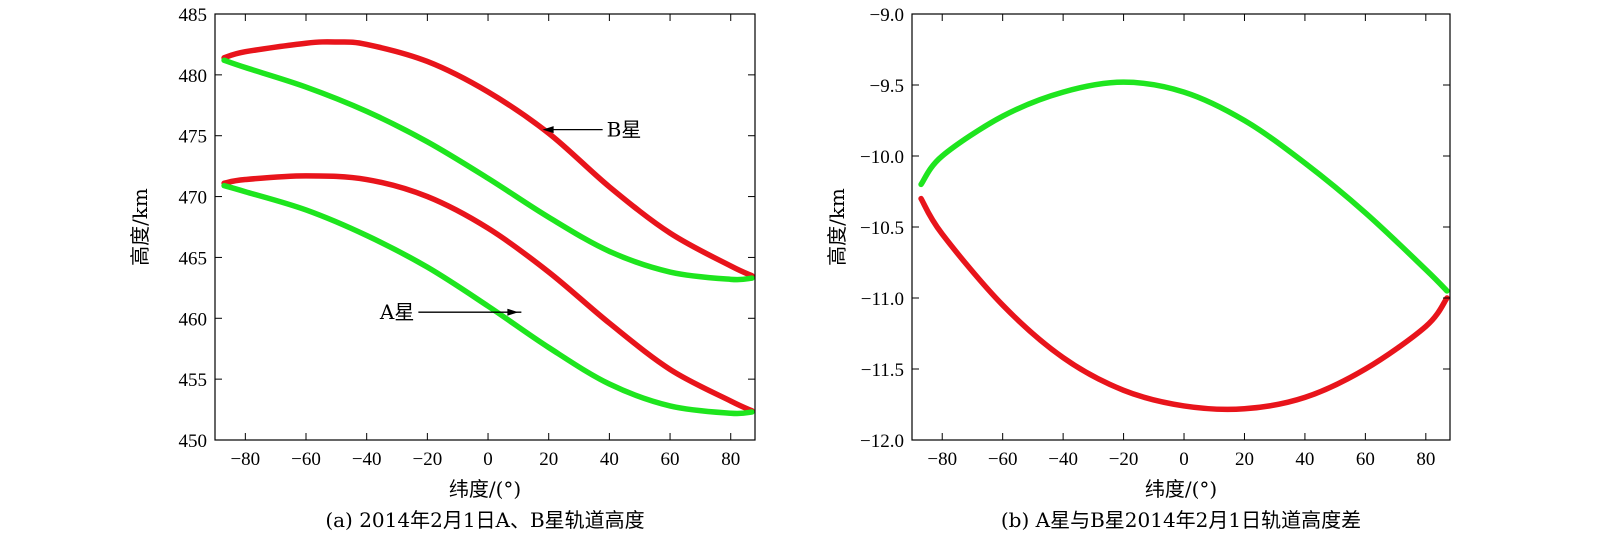 This screenshot has width=1600, height=547. I want to click on chart-a-series-1-green-line, so click(488, 170).